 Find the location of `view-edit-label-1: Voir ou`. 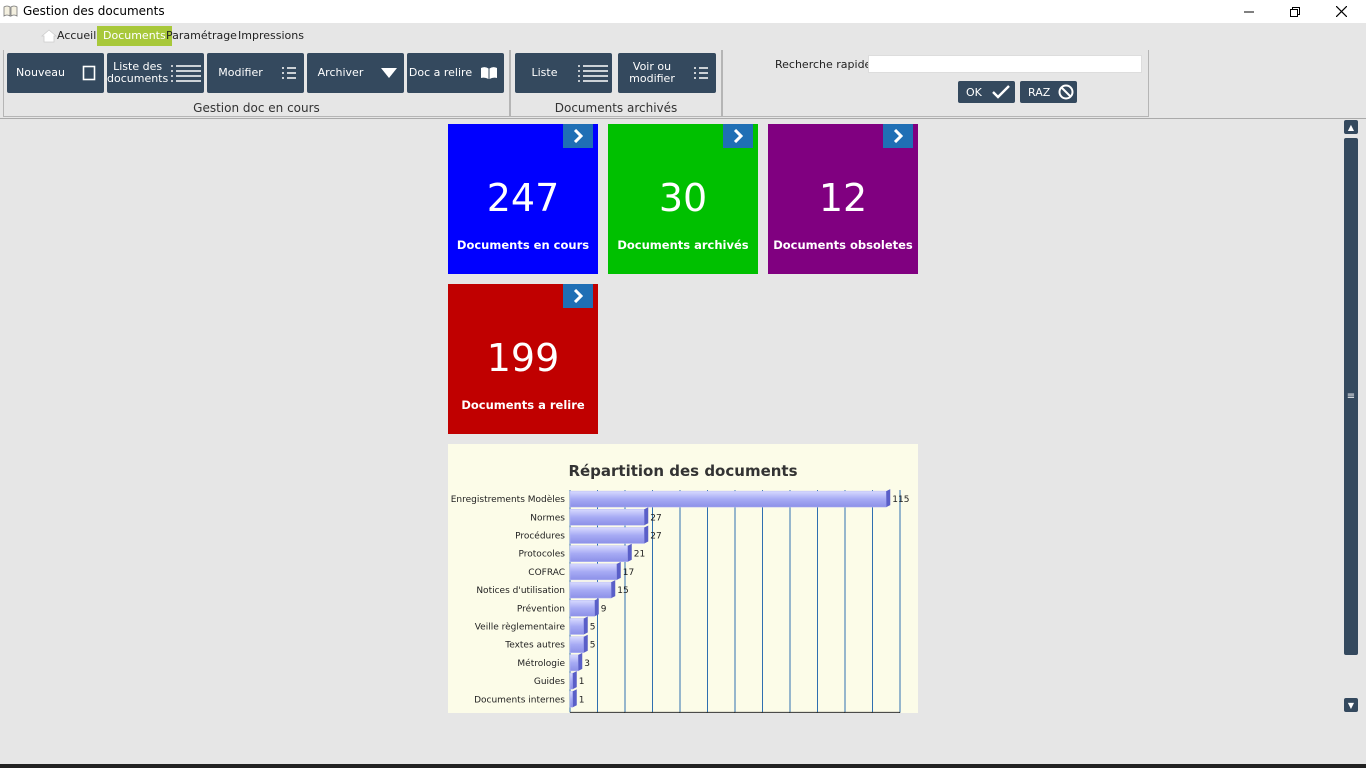

view-edit-label-1: Voir ou is located at coordinates (652, 66).